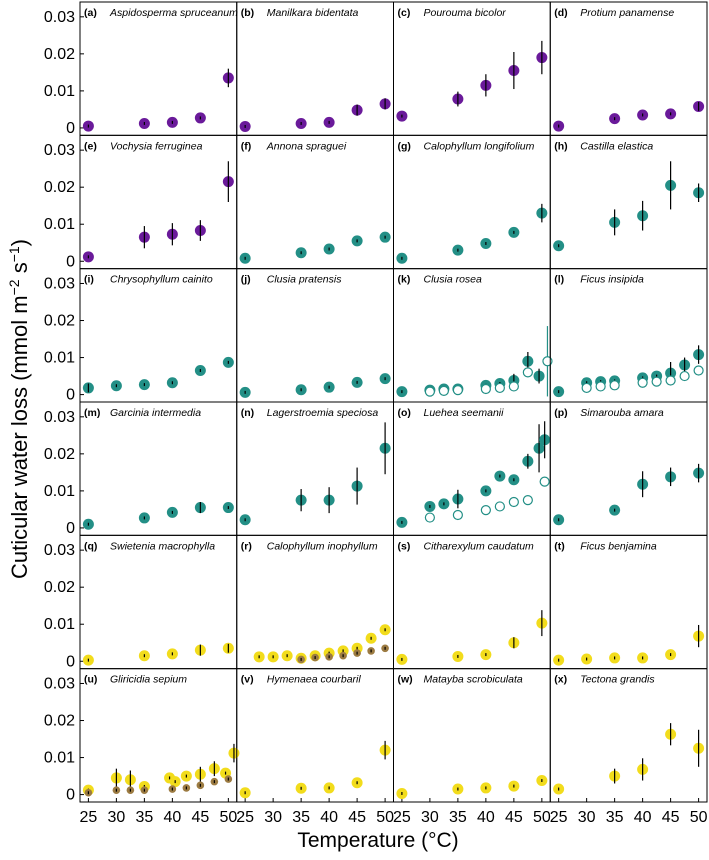 This screenshot has height=860, width=709. What do you see at coordinates (560, 680) in the screenshot?
I see `panel-label: (x)` at bounding box center [560, 680].